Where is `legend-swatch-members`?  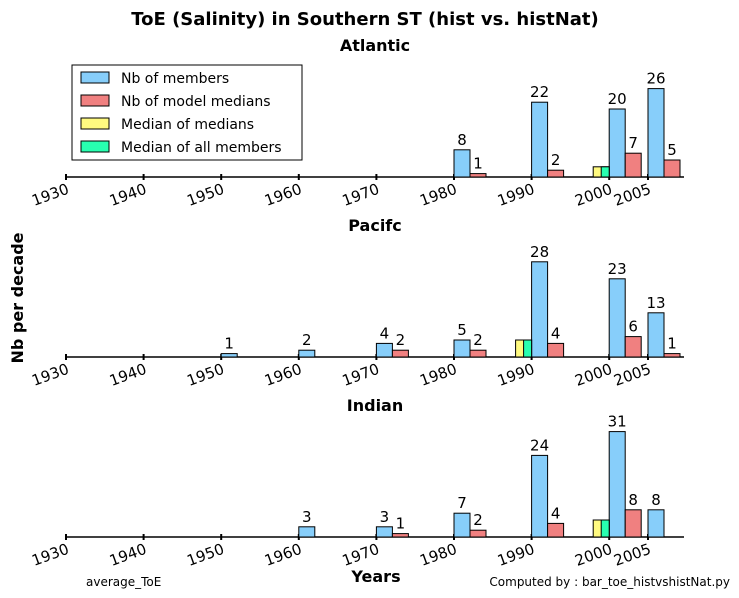 legend-swatch-members is located at coordinates (95, 77).